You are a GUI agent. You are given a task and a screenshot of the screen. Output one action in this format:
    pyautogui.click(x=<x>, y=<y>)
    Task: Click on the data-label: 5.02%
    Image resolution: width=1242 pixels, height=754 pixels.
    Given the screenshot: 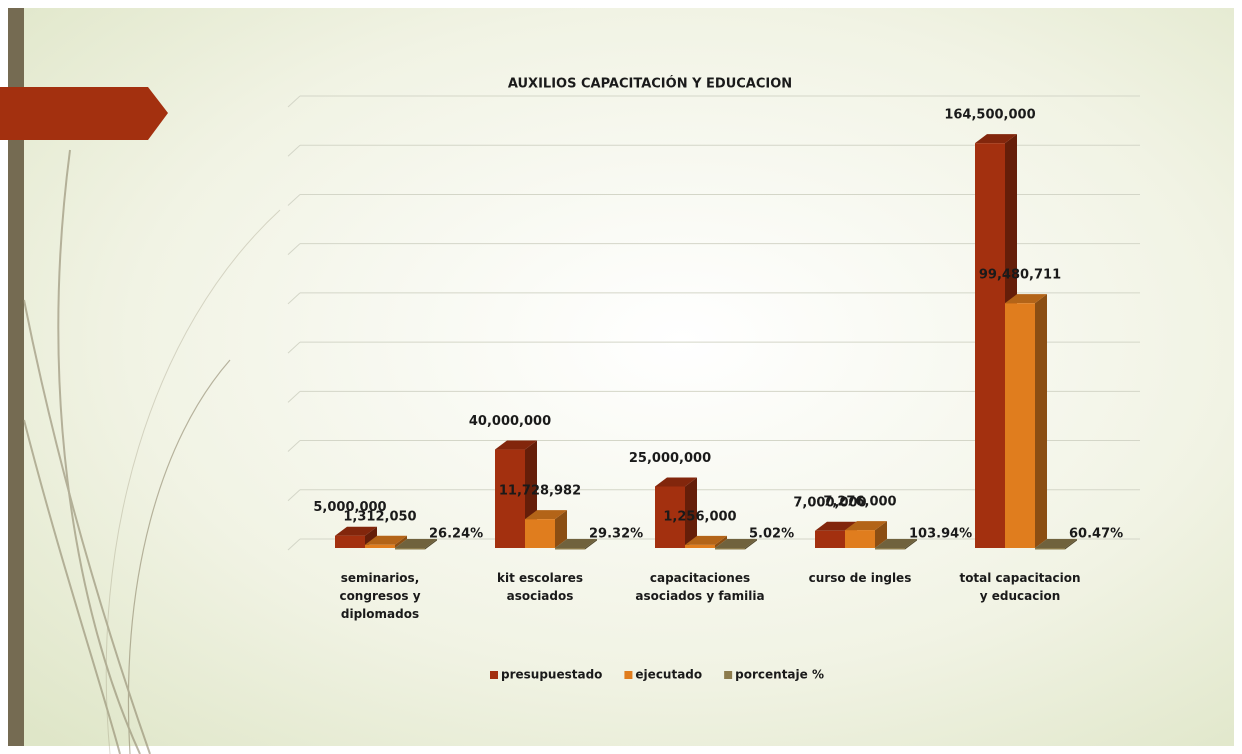 What is the action you would take?
    pyautogui.click(x=771, y=534)
    